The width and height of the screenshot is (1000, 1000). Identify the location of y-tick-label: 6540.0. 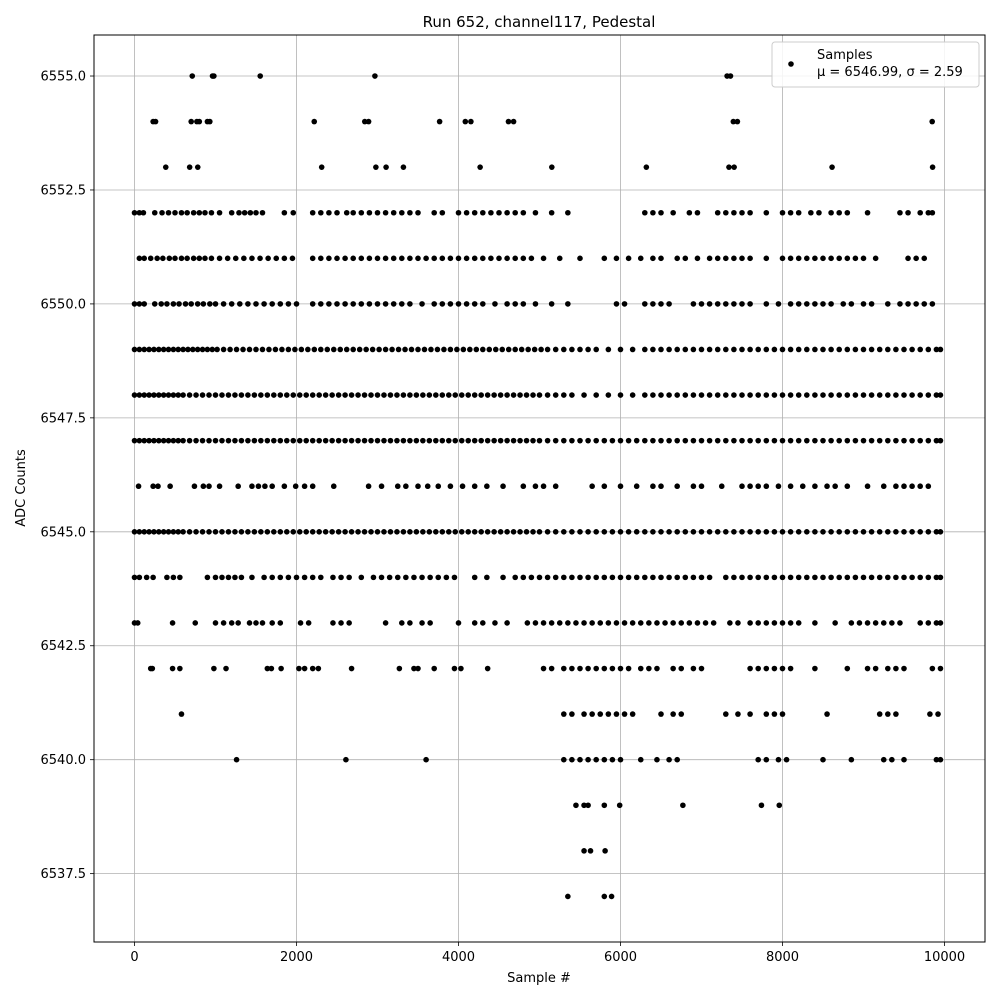
(64, 760).